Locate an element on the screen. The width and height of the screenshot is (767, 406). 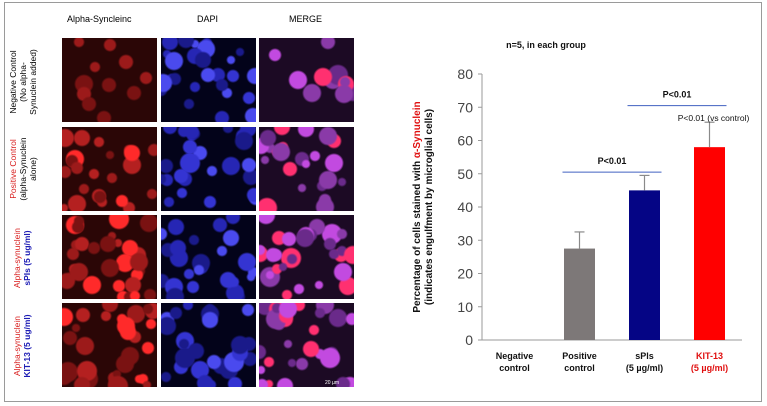
column-title-alpha-synuclein: Alpha-Syncleinc is located at coordinates (99, 19).